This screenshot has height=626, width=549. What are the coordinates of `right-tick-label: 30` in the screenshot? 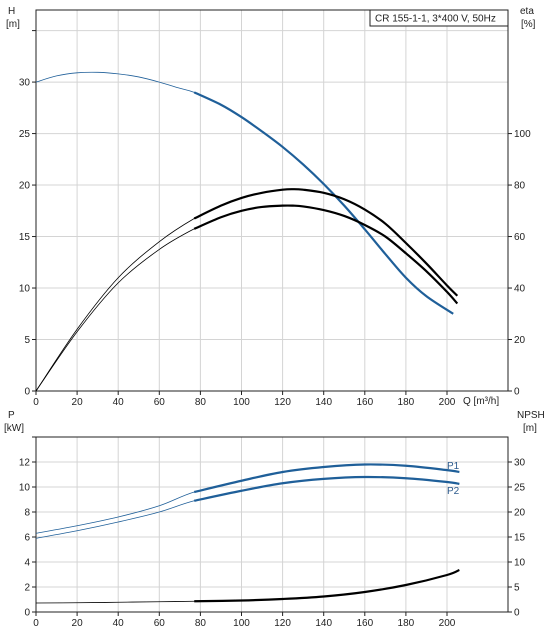 It's located at (520, 463).